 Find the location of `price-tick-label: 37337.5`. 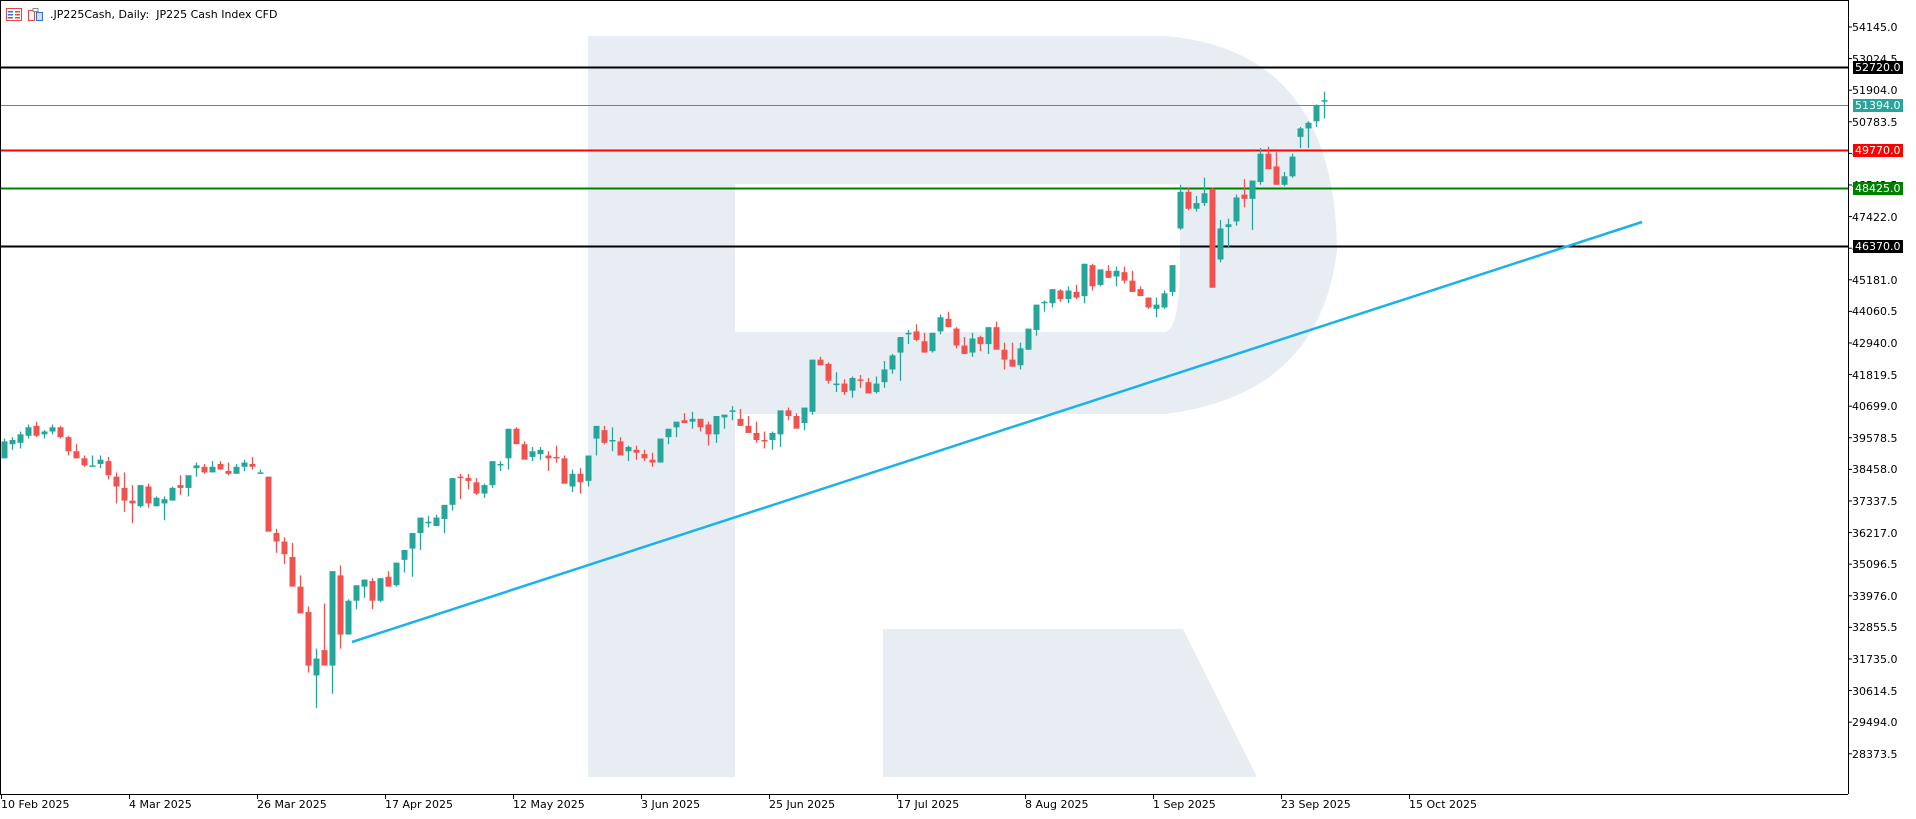

price-tick-label: 37337.5 is located at coordinates (1875, 501).